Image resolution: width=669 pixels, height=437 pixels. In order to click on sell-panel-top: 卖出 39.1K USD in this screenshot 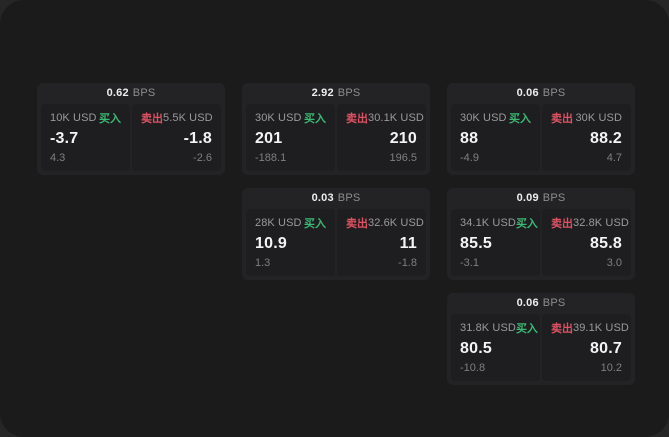, I will do `click(590, 328)`.